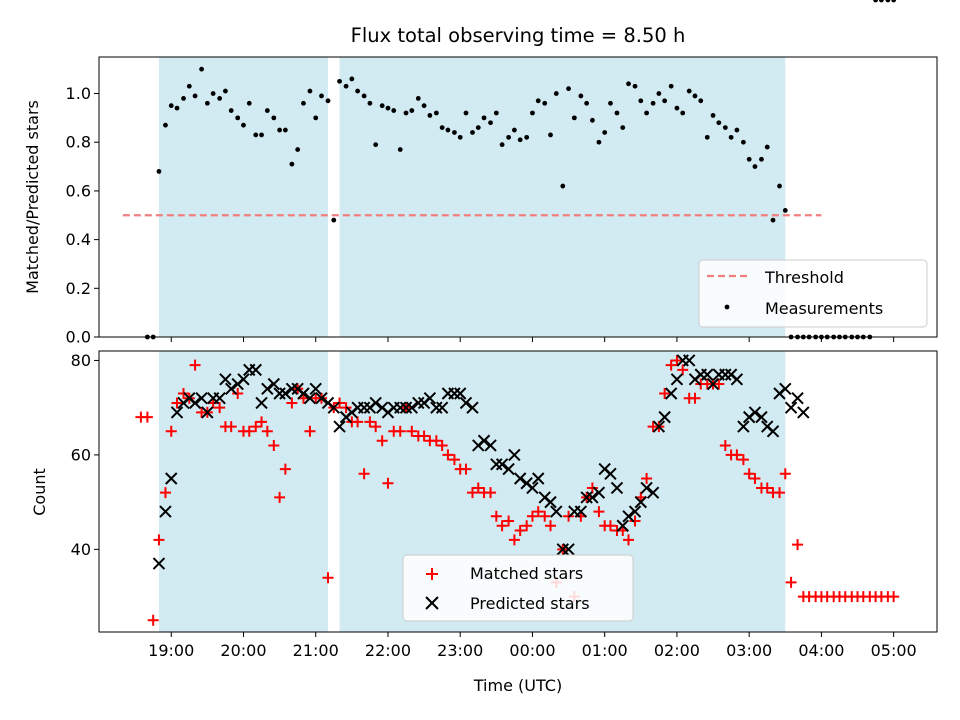 The width and height of the screenshot is (960, 720). Describe the element at coordinates (804, 277) in the screenshot. I see `legend-threshold-label: Threshold` at that location.